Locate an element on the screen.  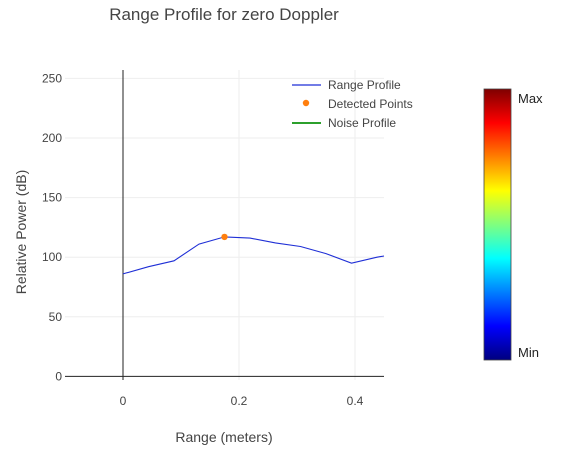
legend-marker-detected-points is located at coordinates (306, 103).